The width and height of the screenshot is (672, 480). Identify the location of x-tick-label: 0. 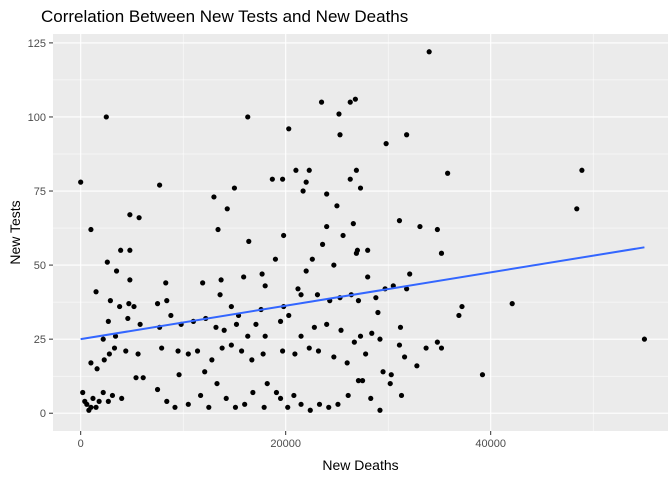
(81, 444).